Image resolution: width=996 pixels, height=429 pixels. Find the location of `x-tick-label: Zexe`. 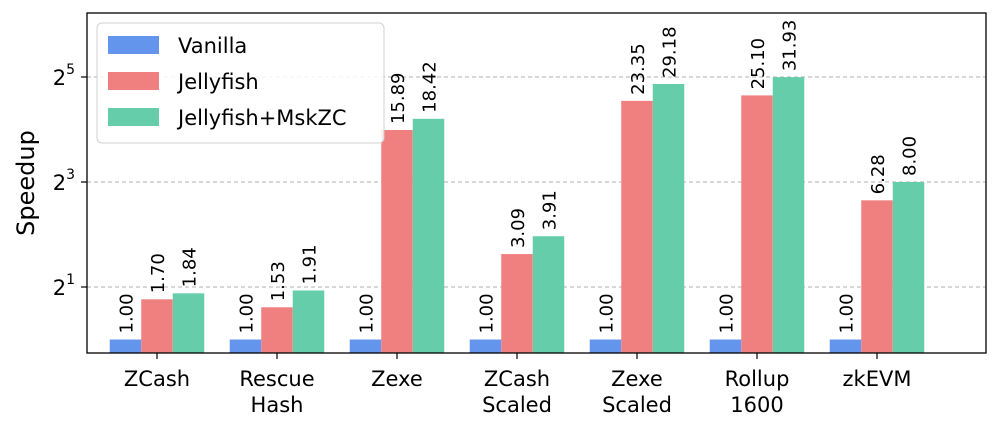

x-tick-label: Zexe is located at coordinates (397, 379).